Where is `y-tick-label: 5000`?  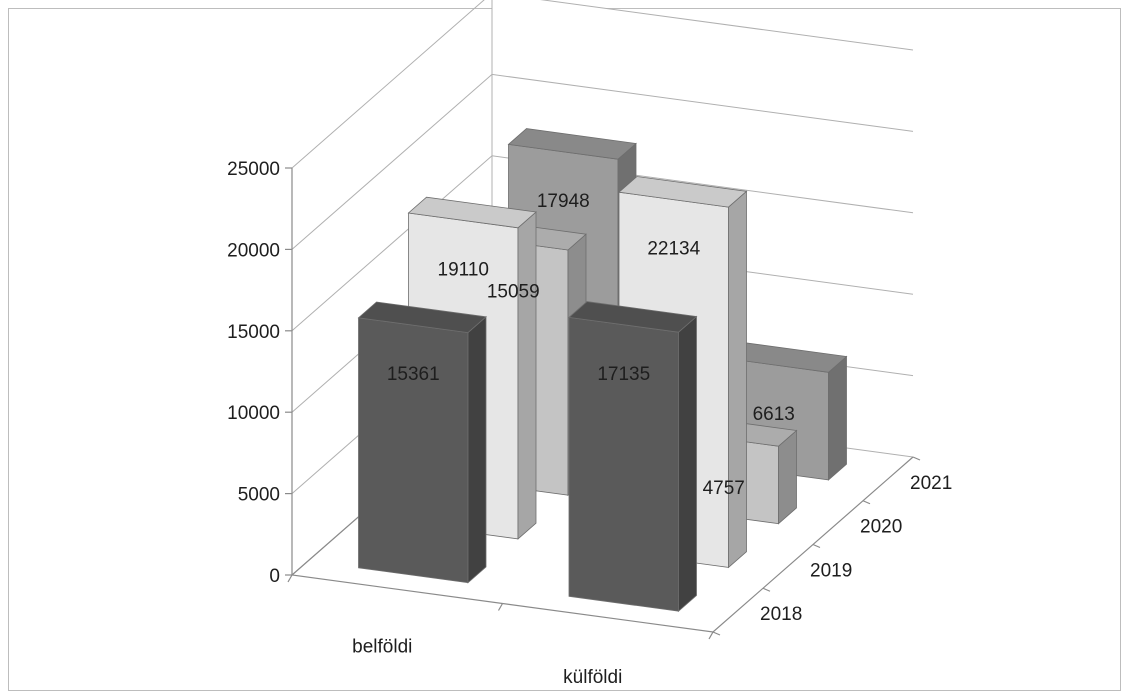
y-tick-label: 5000 is located at coordinates (259, 495).